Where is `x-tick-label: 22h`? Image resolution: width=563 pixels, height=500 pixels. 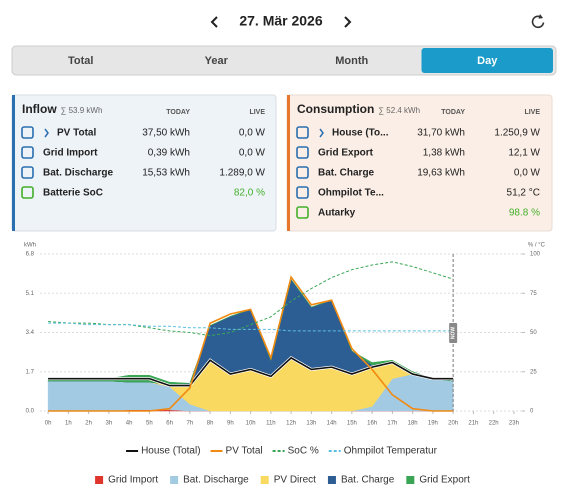
x-tick-label: 22h is located at coordinates (494, 424).